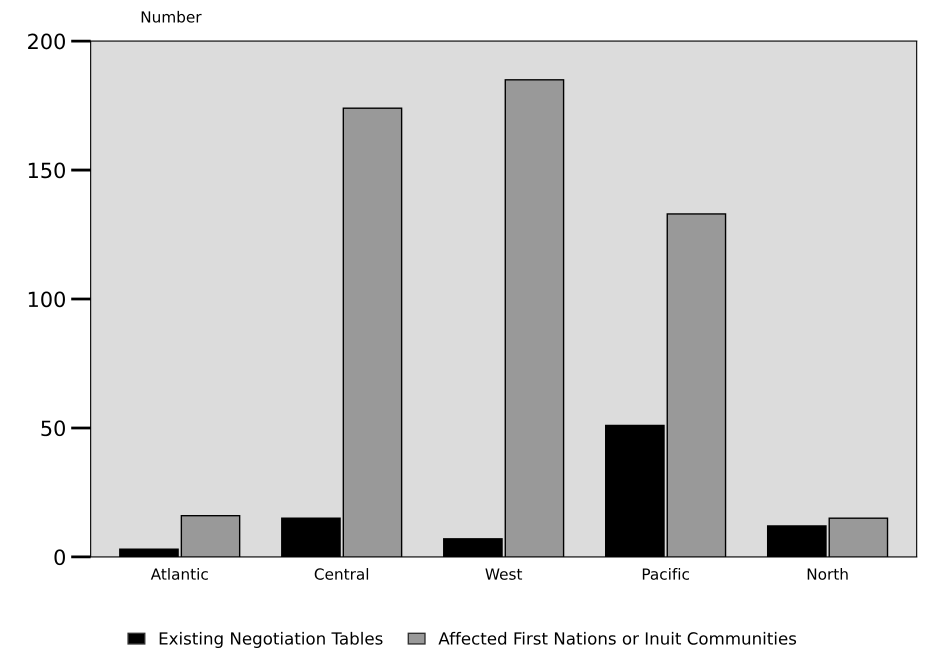  Describe the element at coordinates (46, 299) in the screenshot. I see `y-tick-label: 100` at that location.